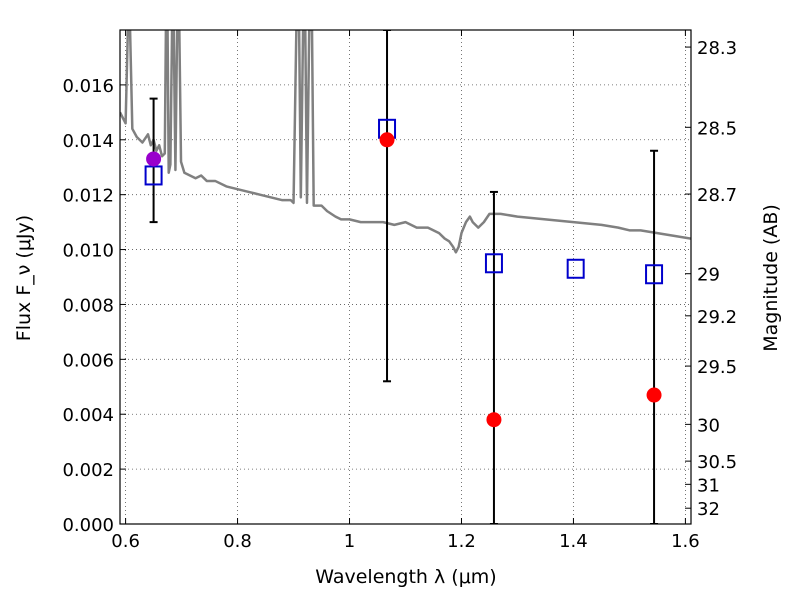 This screenshot has width=800, height=600. Describe the element at coordinates (717, 195) in the screenshot. I see `y2-tick-label: 28.7` at that location.